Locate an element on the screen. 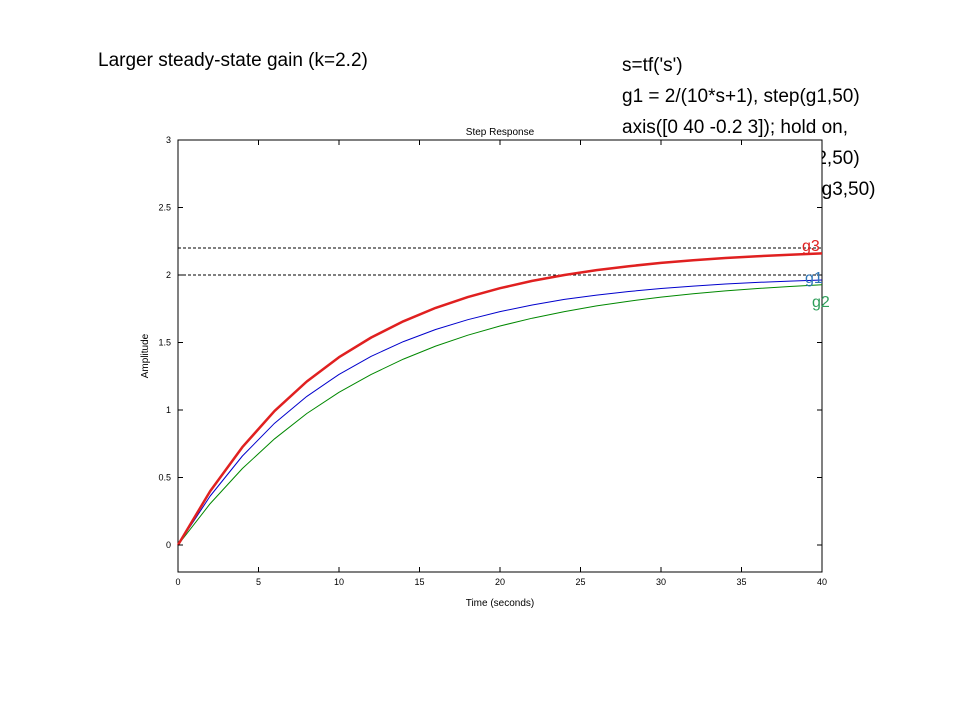  series-label-g3: g3 is located at coordinates (811, 246).